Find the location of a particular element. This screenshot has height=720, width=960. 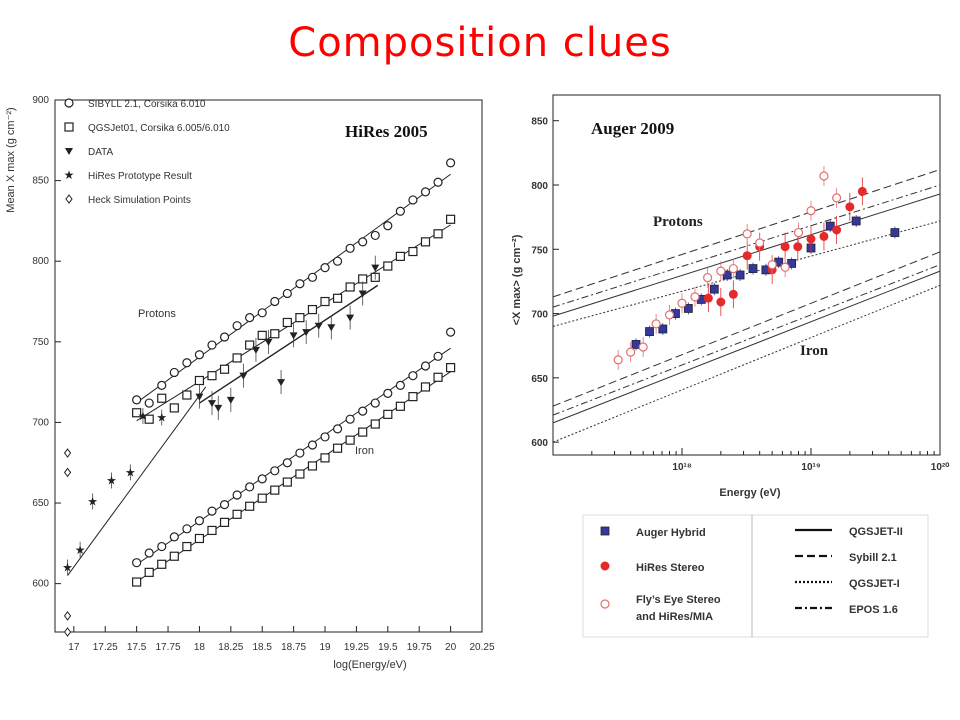

right-legend-label: and HiRes/MIA is located at coordinates (674, 617).